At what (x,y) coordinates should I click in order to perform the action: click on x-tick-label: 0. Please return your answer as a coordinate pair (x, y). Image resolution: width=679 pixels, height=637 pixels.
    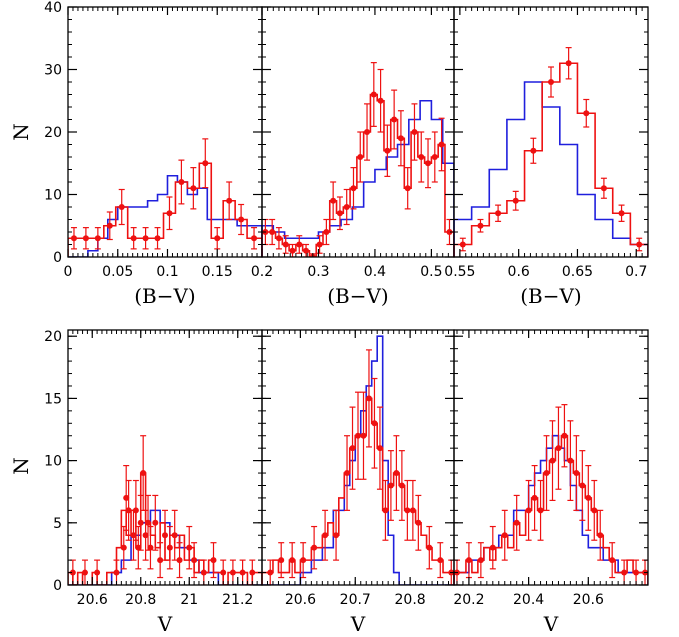
    Looking at the image, I should click on (68, 272).